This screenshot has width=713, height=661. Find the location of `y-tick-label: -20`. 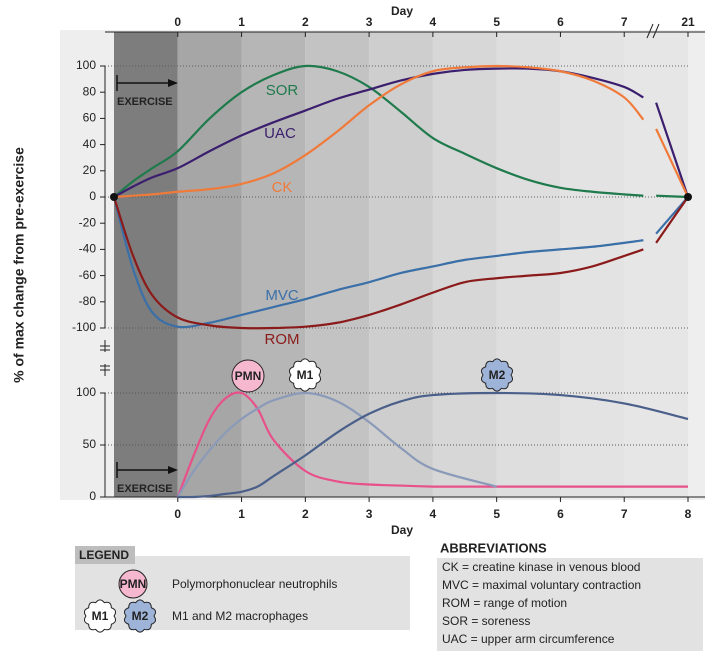

y-tick-label: -20 is located at coordinates (88, 222).